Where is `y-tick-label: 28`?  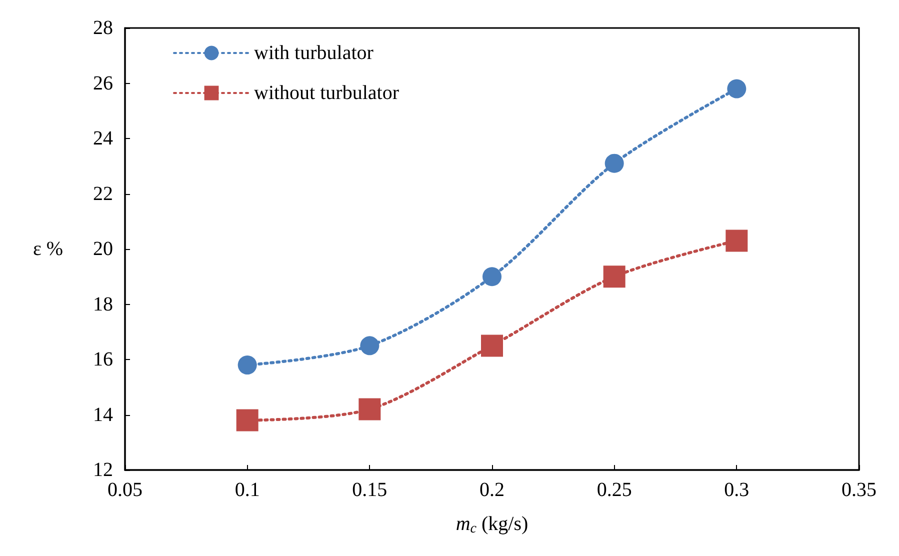 y-tick-label: 28 is located at coordinates (103, 28).